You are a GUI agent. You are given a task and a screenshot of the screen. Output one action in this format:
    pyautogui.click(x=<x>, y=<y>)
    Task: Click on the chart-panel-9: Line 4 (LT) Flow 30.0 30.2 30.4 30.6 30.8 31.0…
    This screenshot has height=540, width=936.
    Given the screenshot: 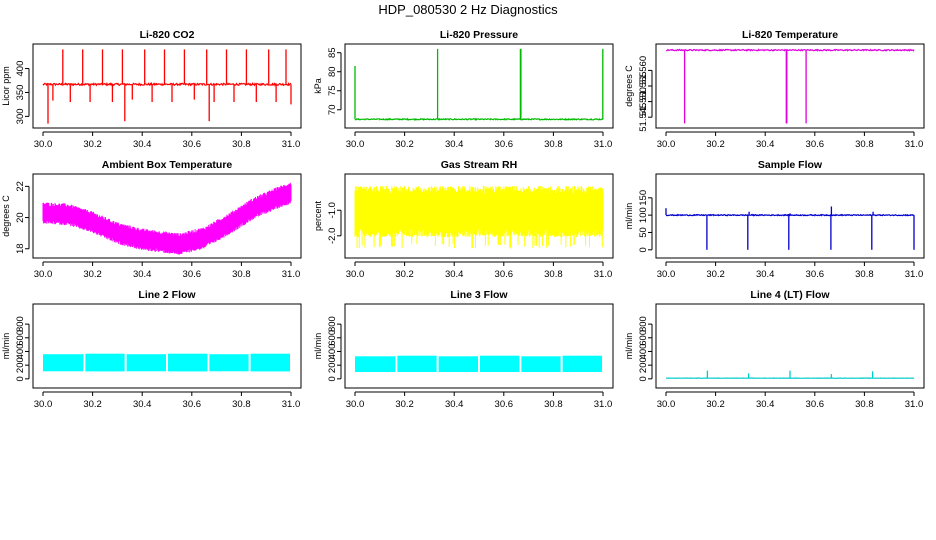 What is the action you would take?
    pyautogui.click(x=774, y=349)
    